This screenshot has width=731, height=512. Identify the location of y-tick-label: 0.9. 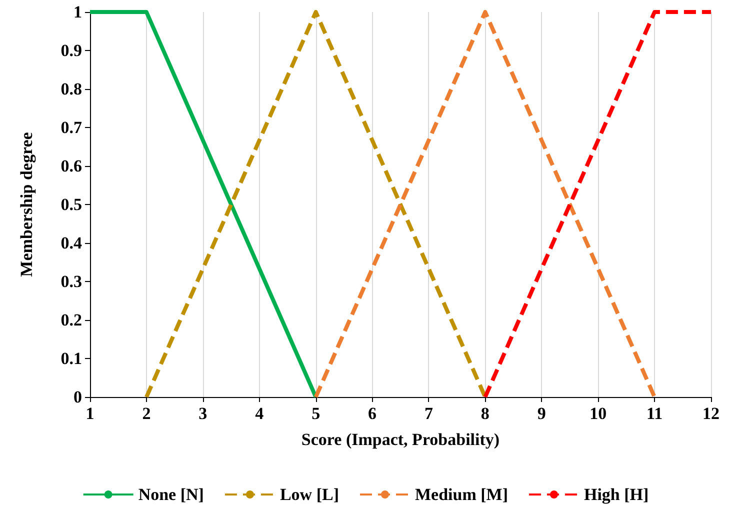
(71, 50).